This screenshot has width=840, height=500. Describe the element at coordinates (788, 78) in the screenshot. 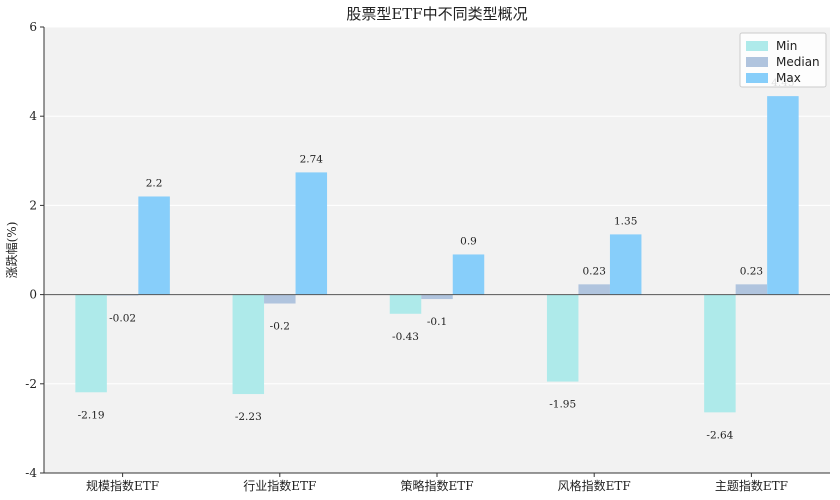

I see `legend-label-max: Max` at that location.